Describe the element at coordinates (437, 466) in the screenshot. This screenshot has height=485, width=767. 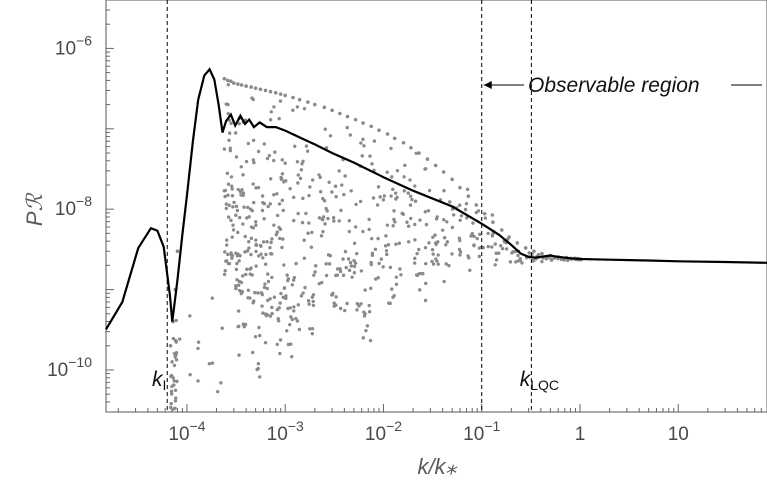
I see `x-axis-title: k/k⁎` at that location.